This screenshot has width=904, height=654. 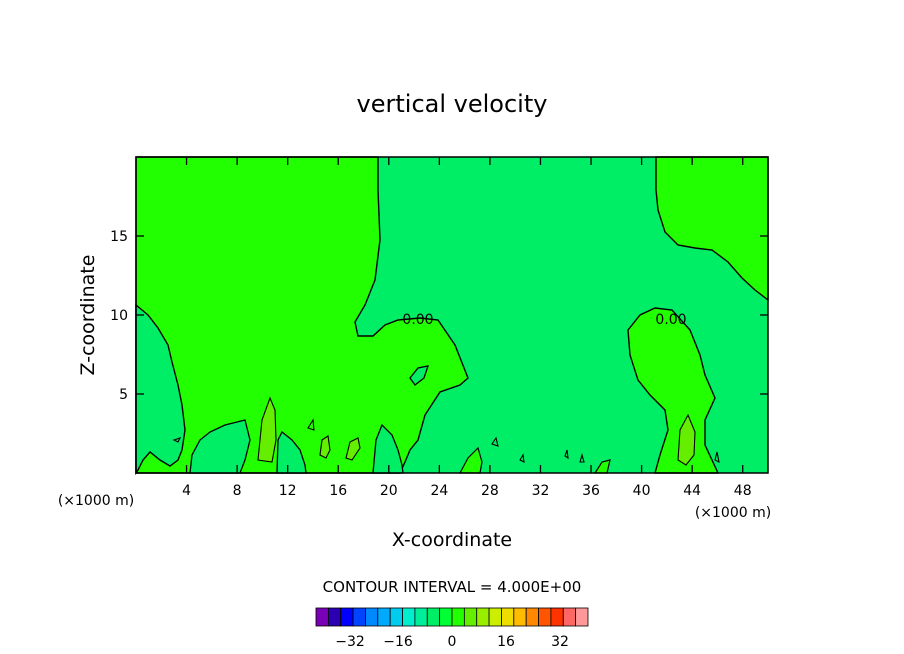 What do you see at coordinates (743, 491) in the screenshot?
I see `x-tick-label: 48` at bounding box center [743, 491].